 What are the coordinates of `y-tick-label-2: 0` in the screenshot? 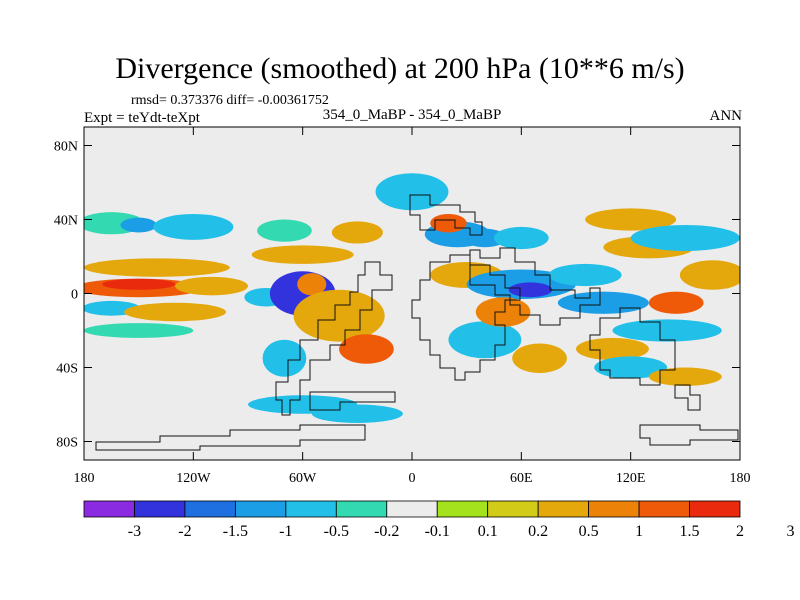 It's located at (74, 295).